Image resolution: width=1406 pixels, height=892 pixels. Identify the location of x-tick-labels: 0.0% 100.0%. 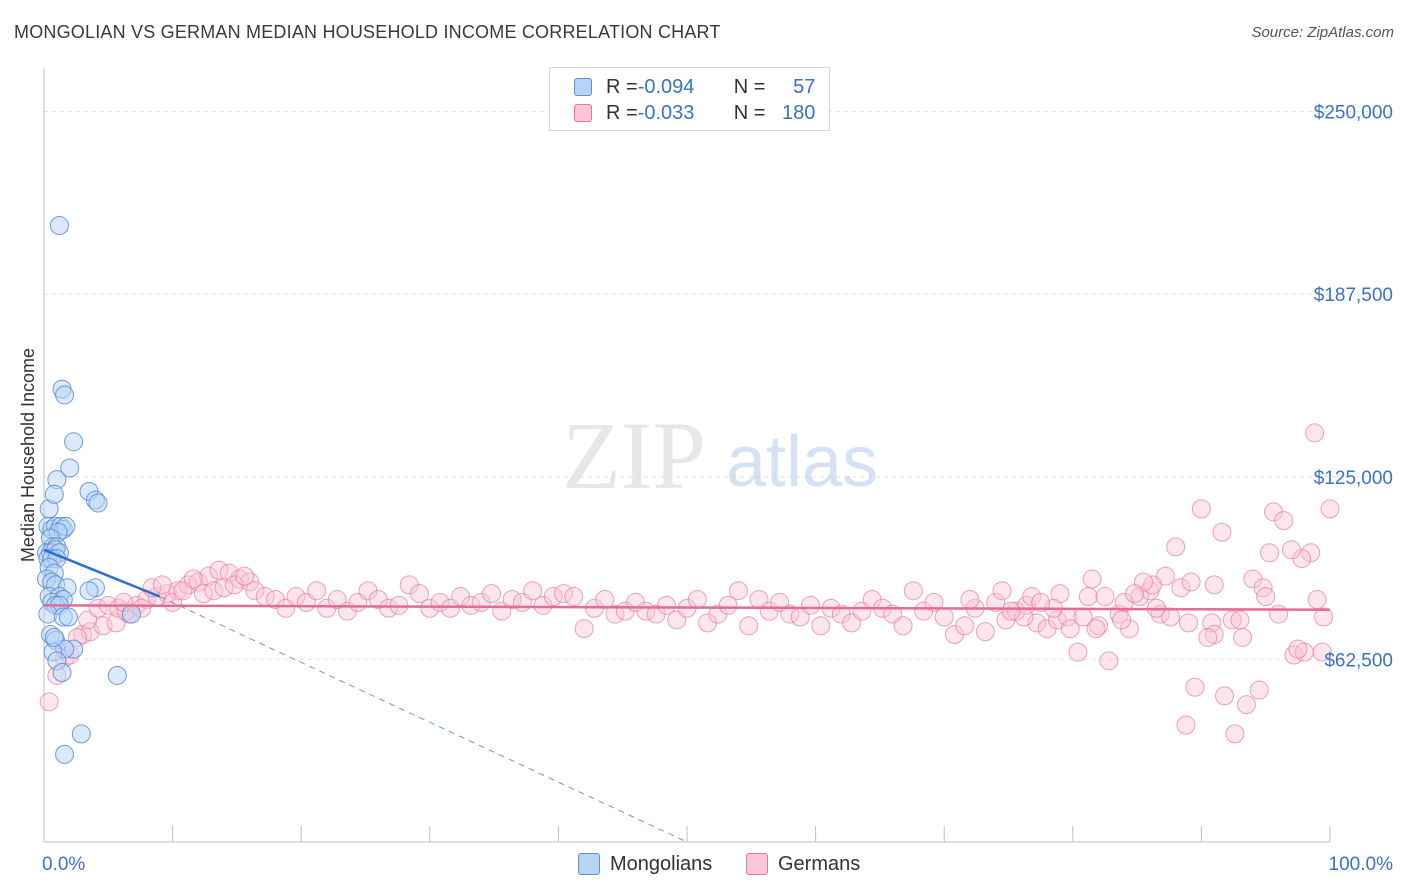
(717, 864).